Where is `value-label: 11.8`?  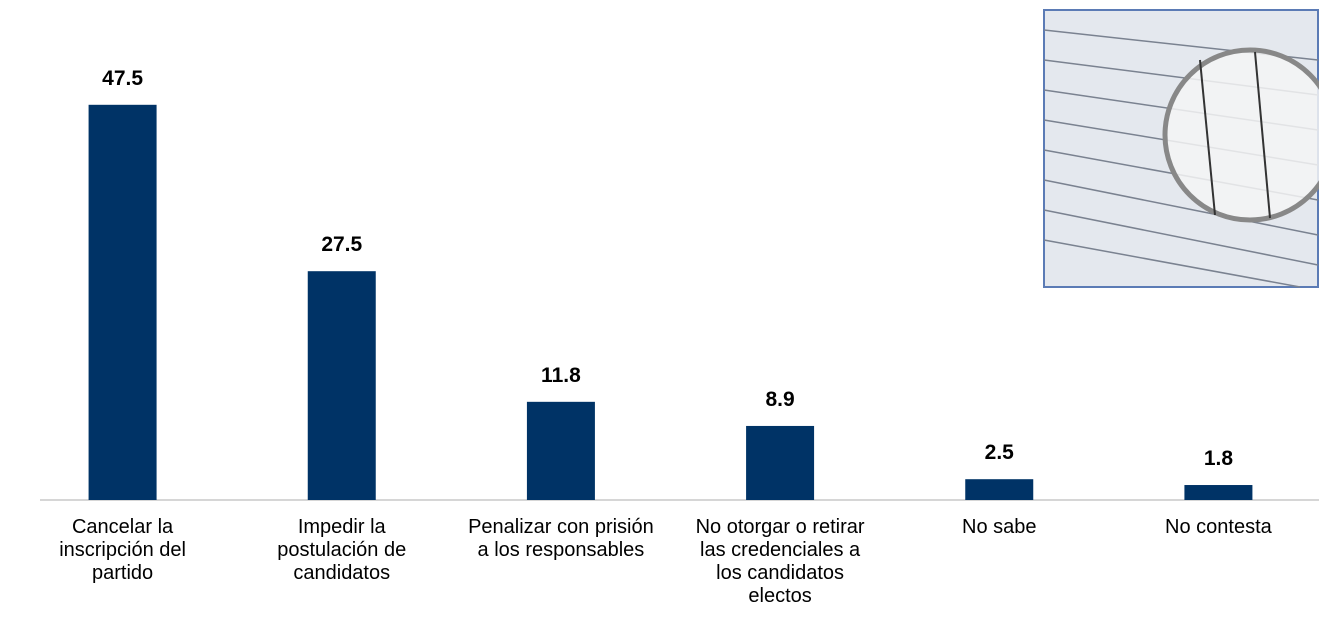 value-label: 11.8 is located at coordinates (561, 375).